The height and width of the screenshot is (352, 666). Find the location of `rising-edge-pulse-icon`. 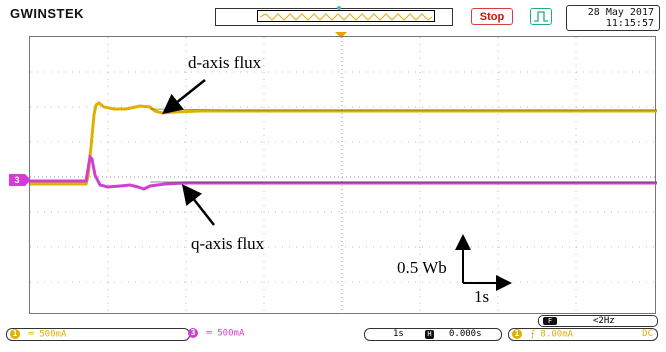

rising-edge-pulse-icon is located at coordinates (541, 16).